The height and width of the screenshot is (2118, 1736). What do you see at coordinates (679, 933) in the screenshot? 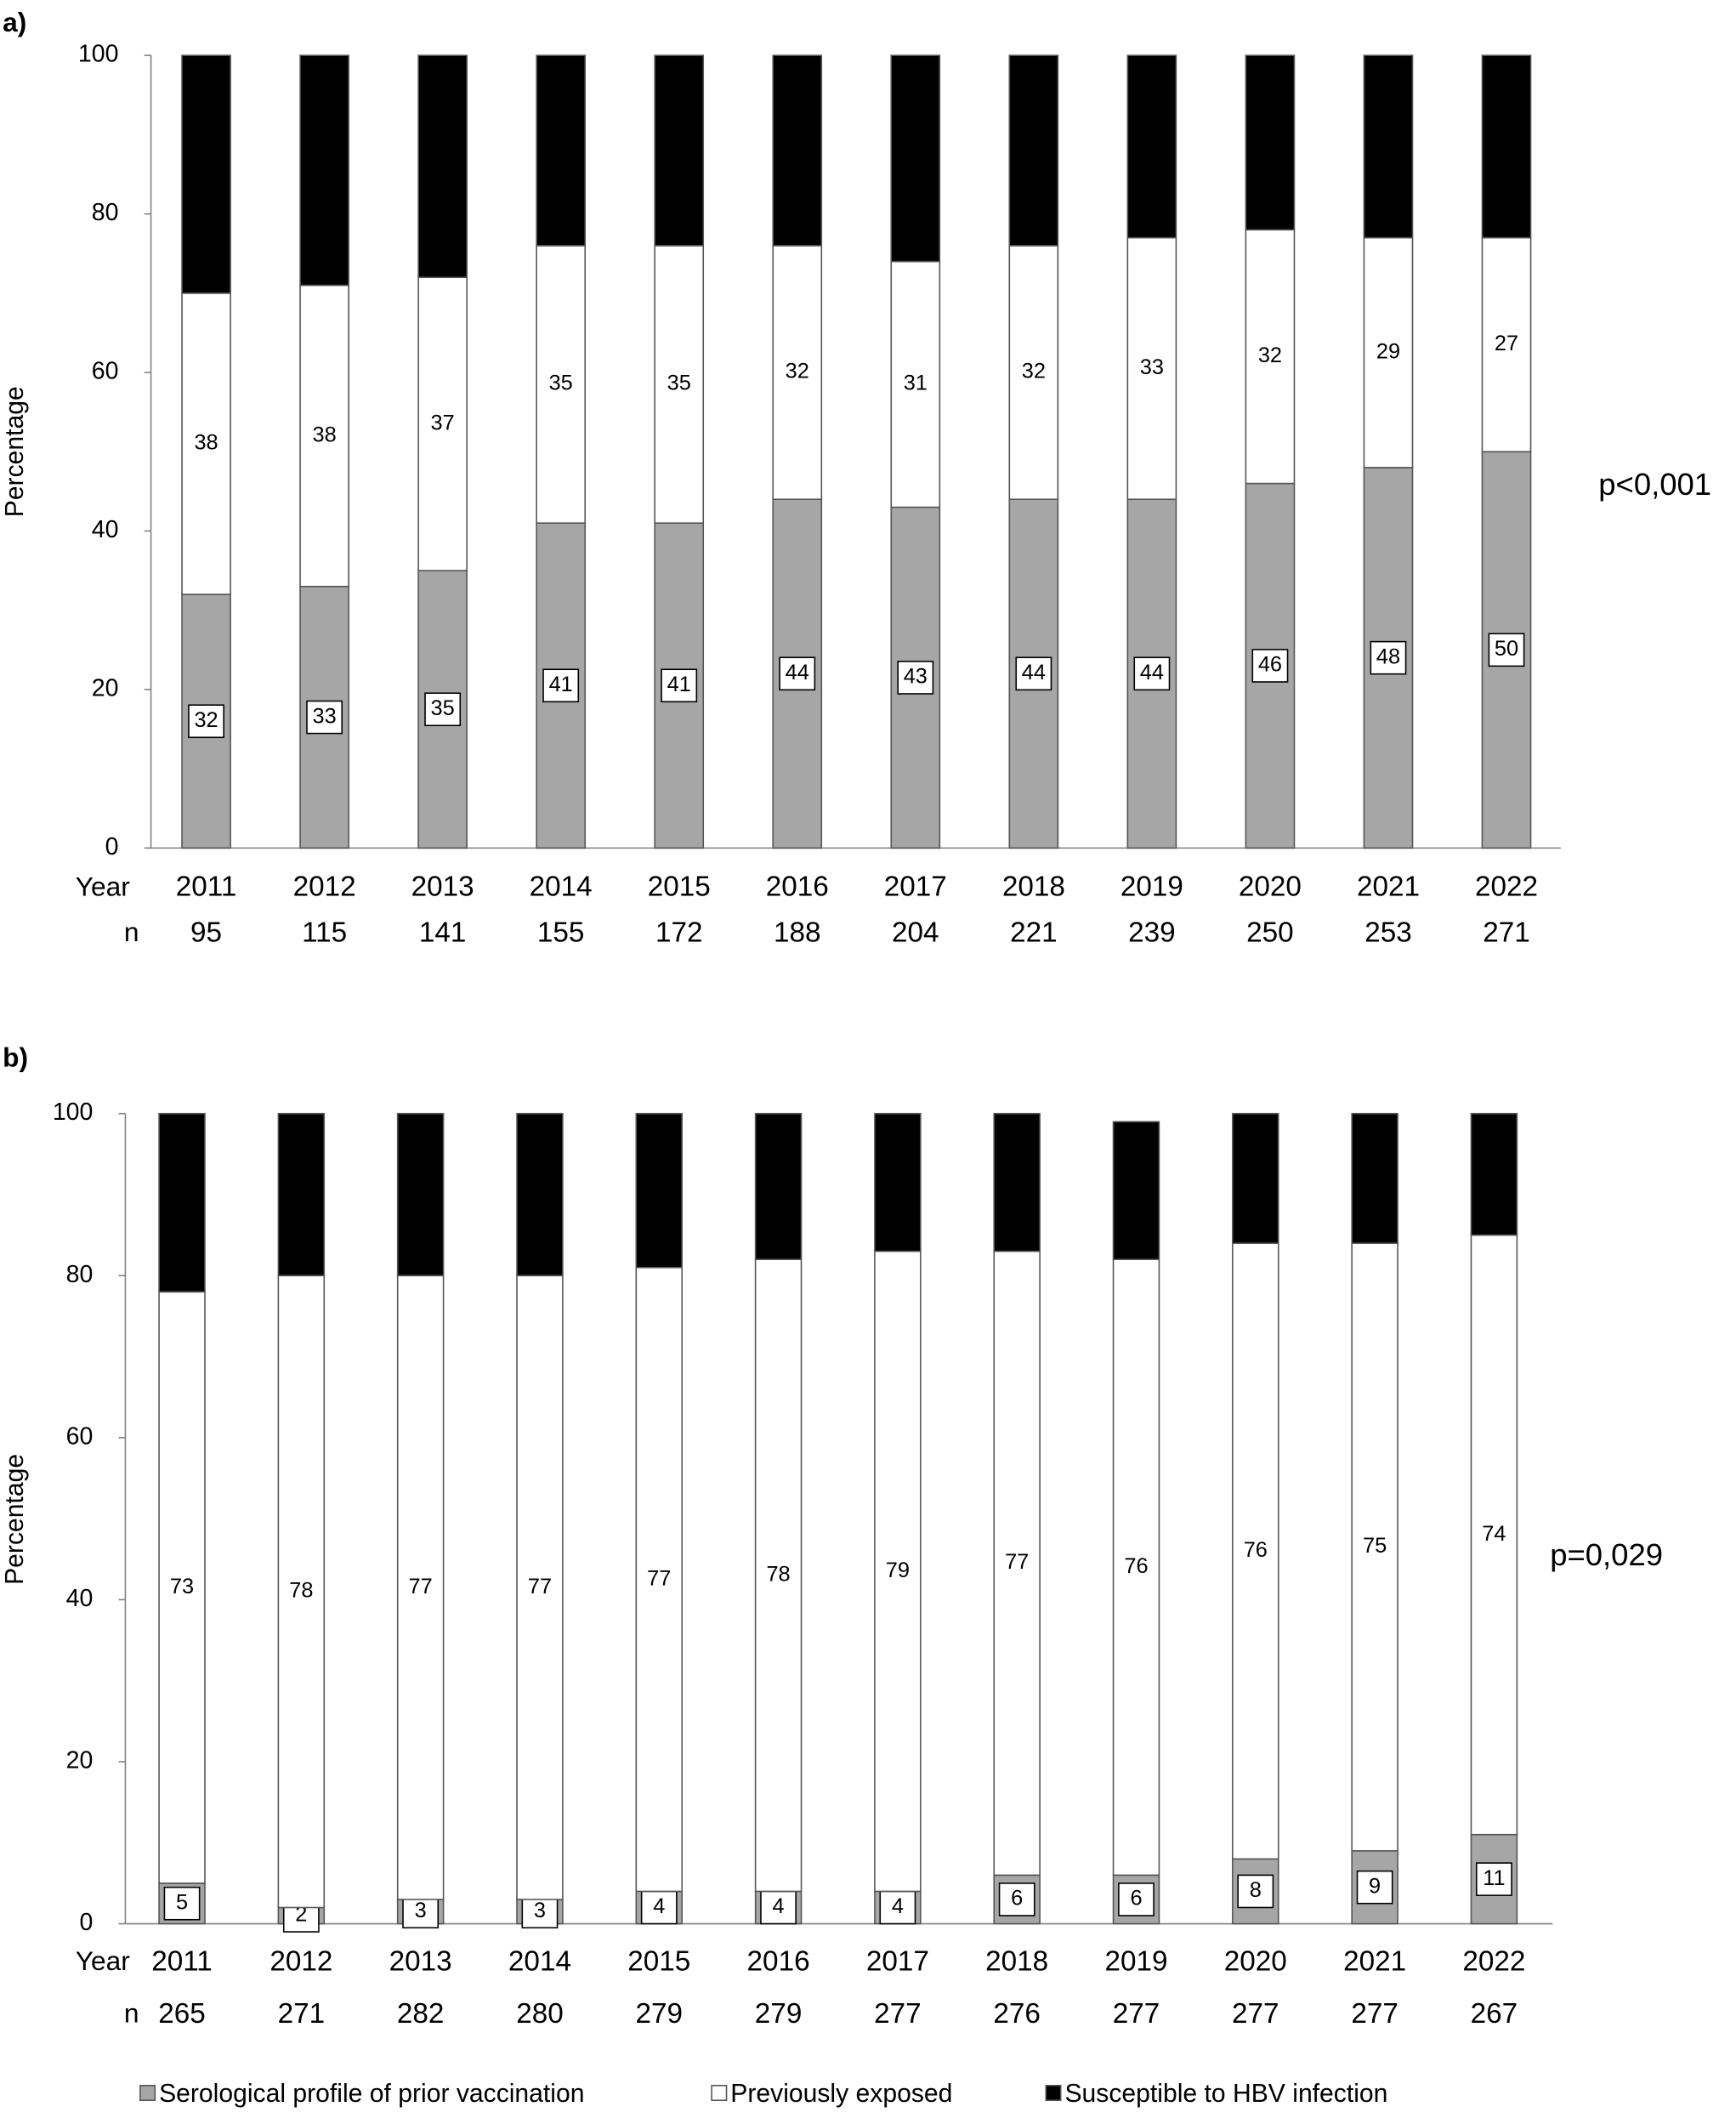
I see `n-label: 172` at bounding box center [679, 933].